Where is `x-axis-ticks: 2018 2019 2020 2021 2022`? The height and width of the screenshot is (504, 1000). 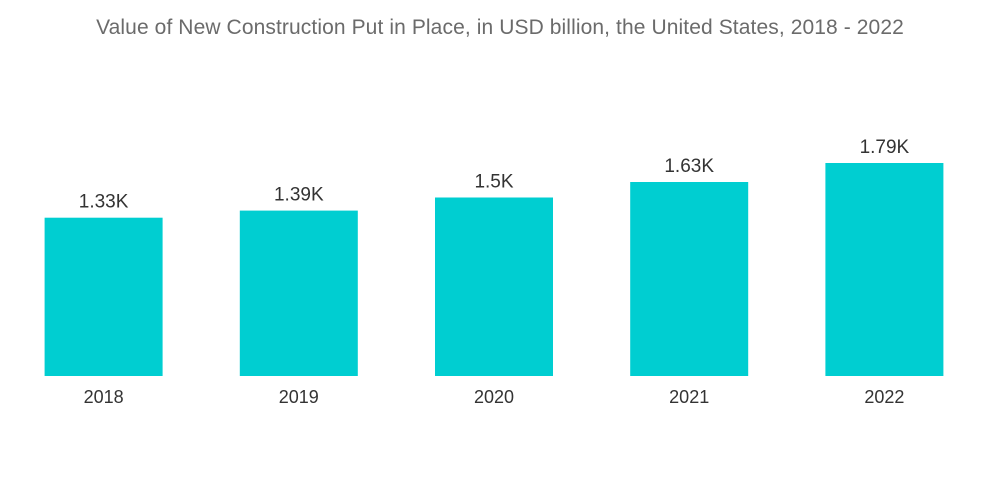
x-axis-ticks: 2018 2019 2020 2021 2022 is located at coordinates (494, 397).